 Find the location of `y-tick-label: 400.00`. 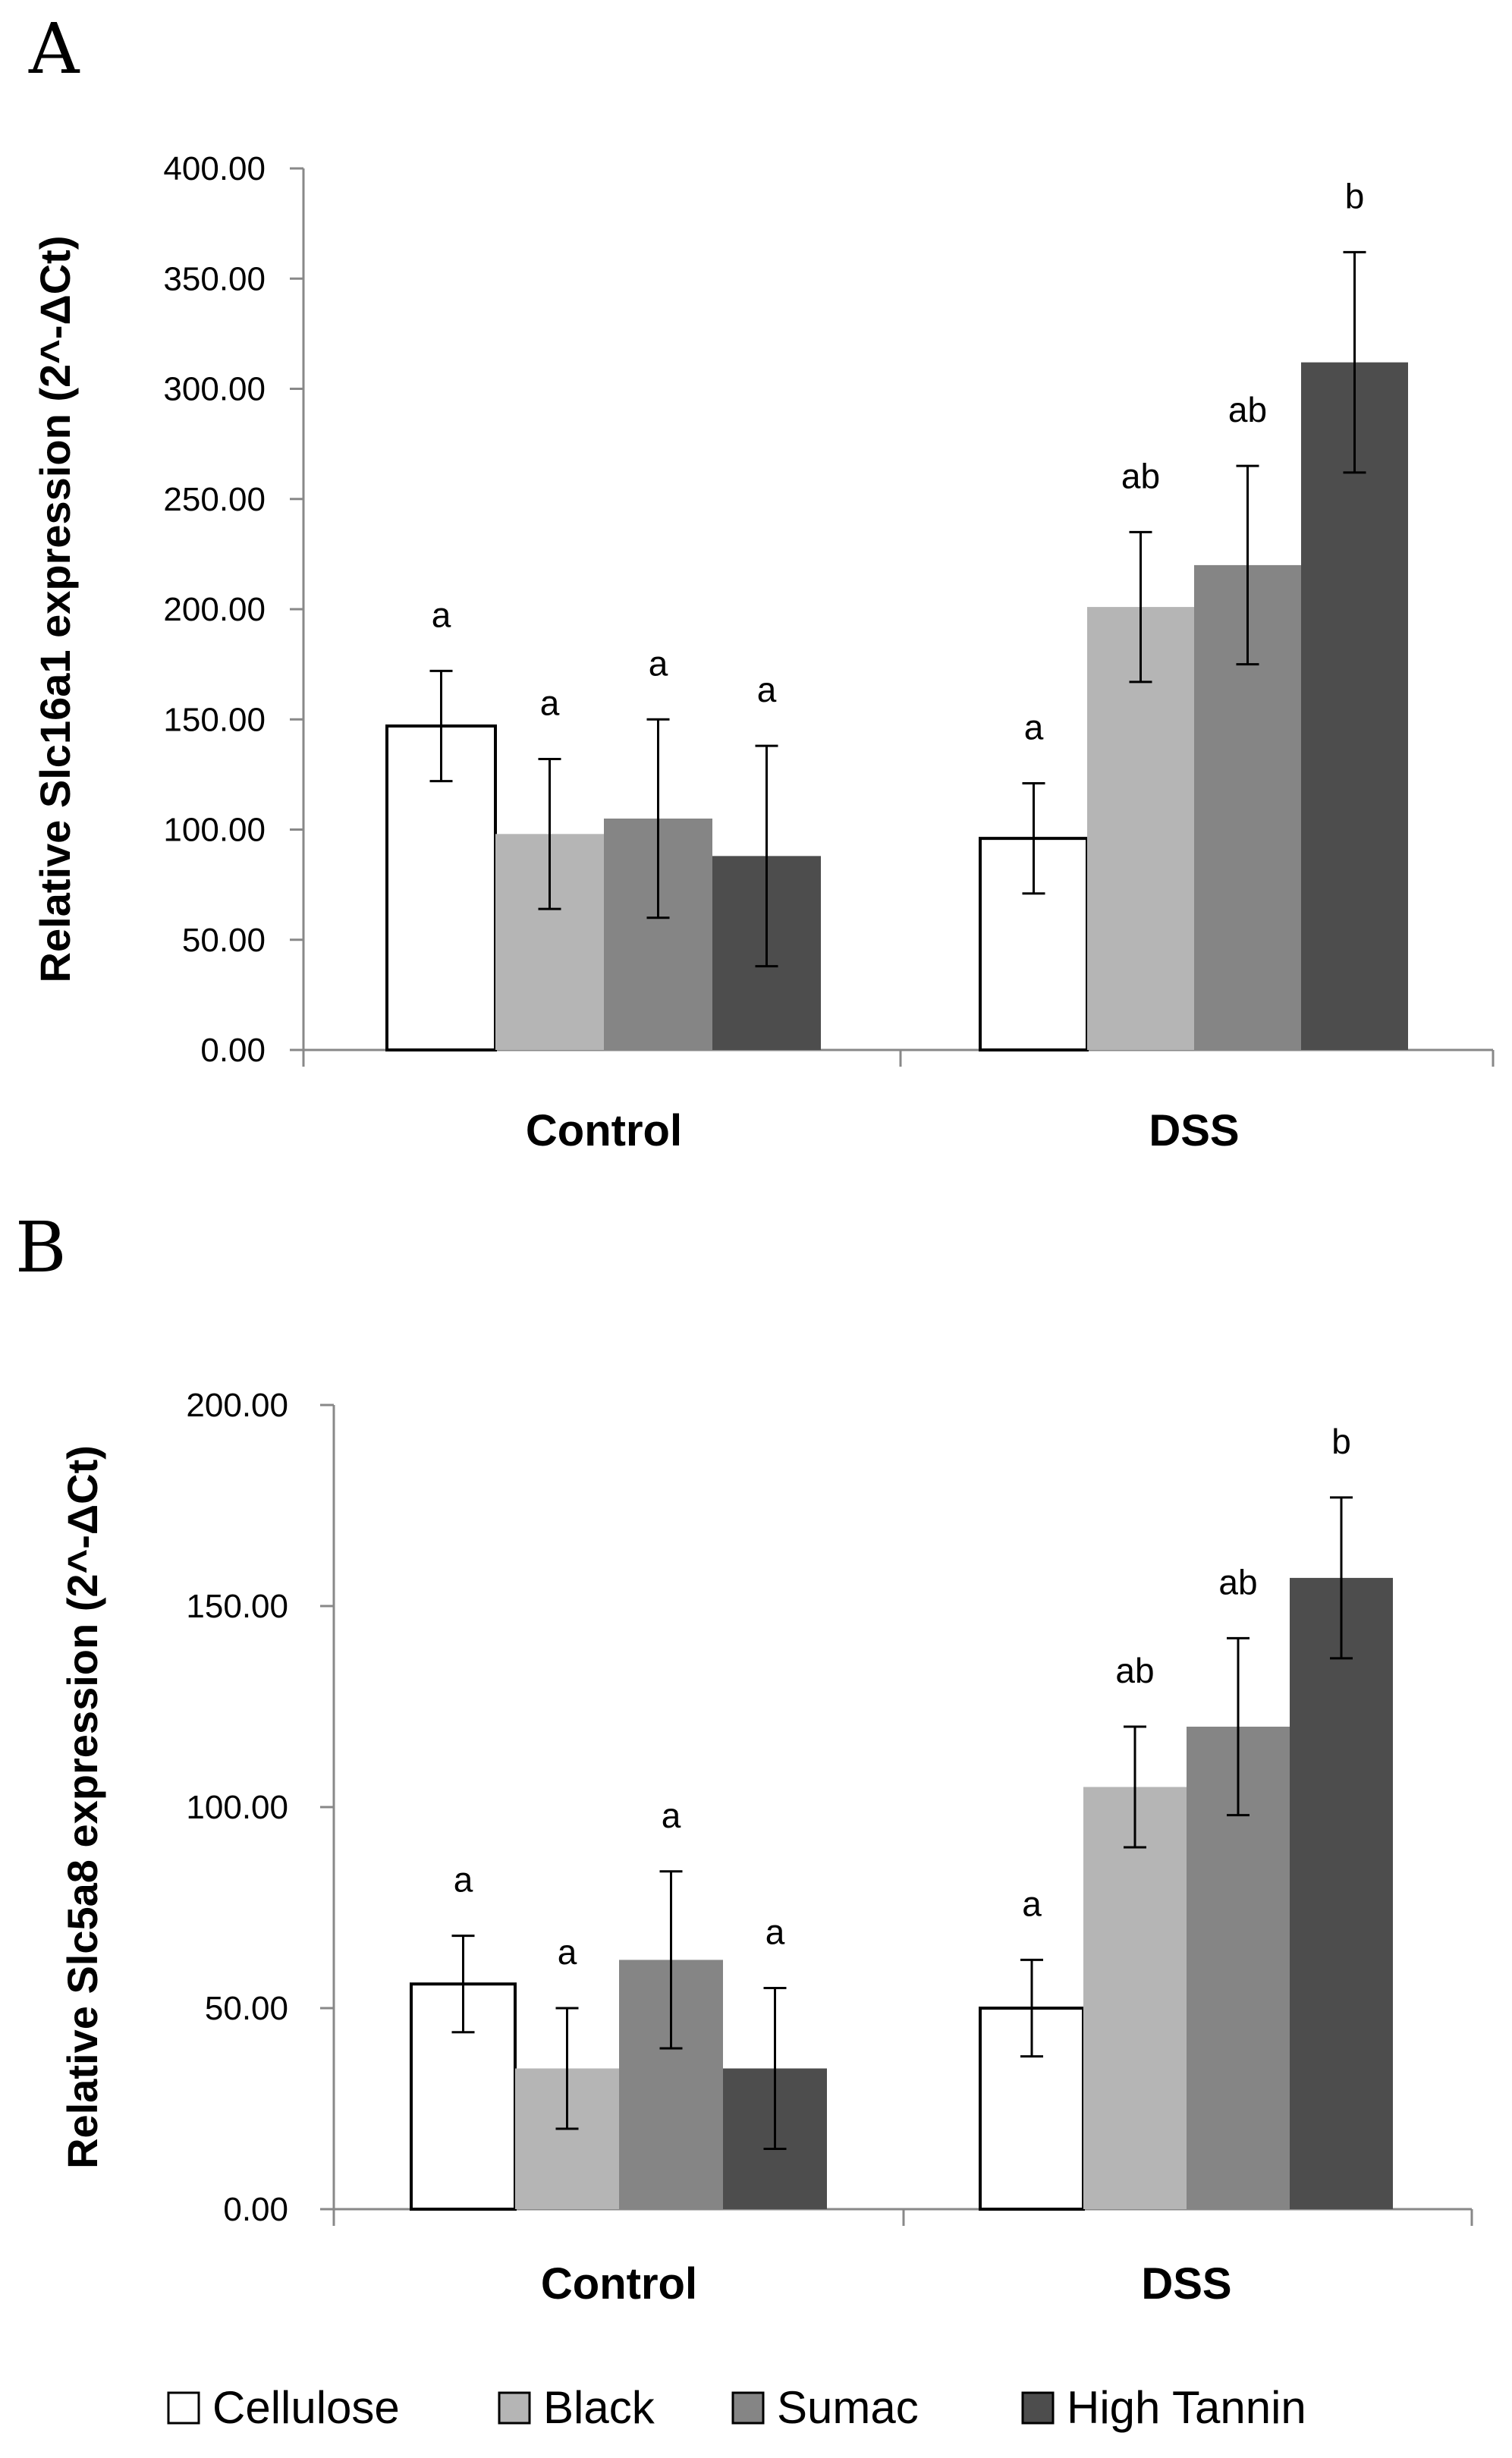

y-tick-label: 400.00 is located at coordinates (214, 168).